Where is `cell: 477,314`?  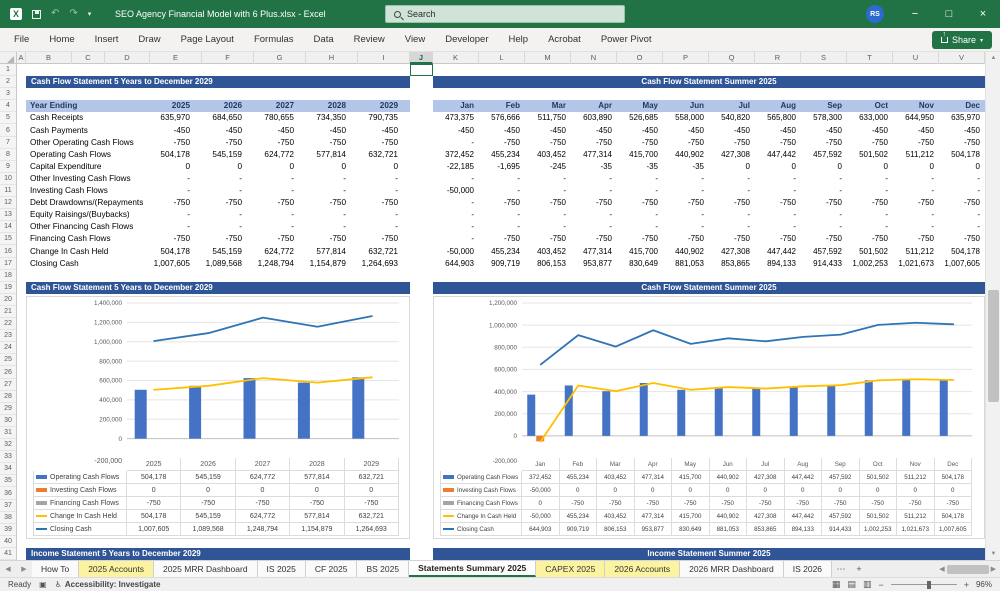
cell: 477,314 is located at coordinates (597, 251).